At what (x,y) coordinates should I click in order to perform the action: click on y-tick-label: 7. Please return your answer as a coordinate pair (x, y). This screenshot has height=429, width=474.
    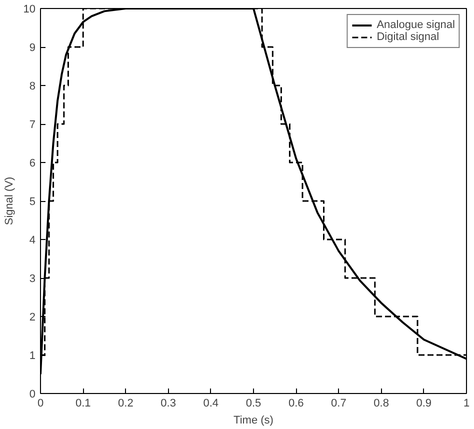
    Looking at the image, I should click on (32, 125).